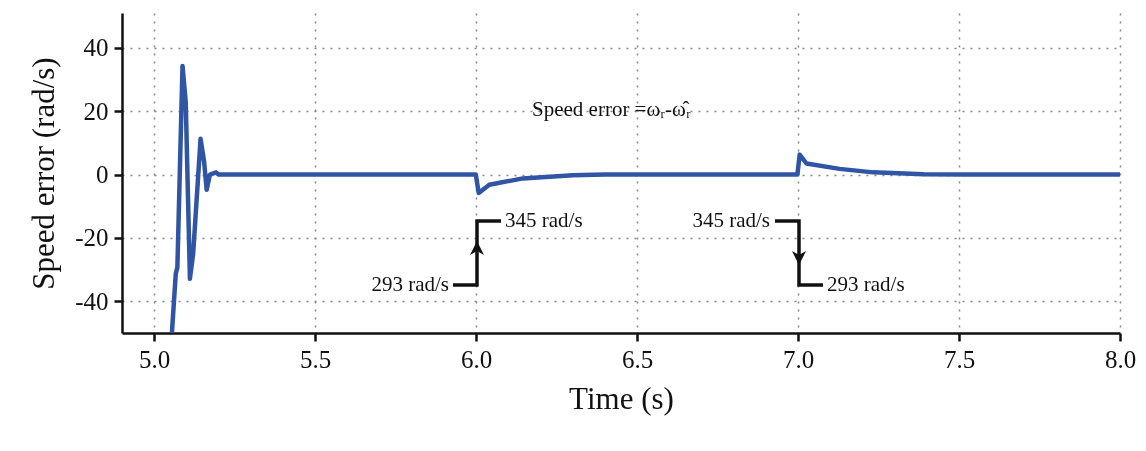 This screenshot has height=451, width=1146. I want to click on y-tick-label: -40, so click(92, 301).